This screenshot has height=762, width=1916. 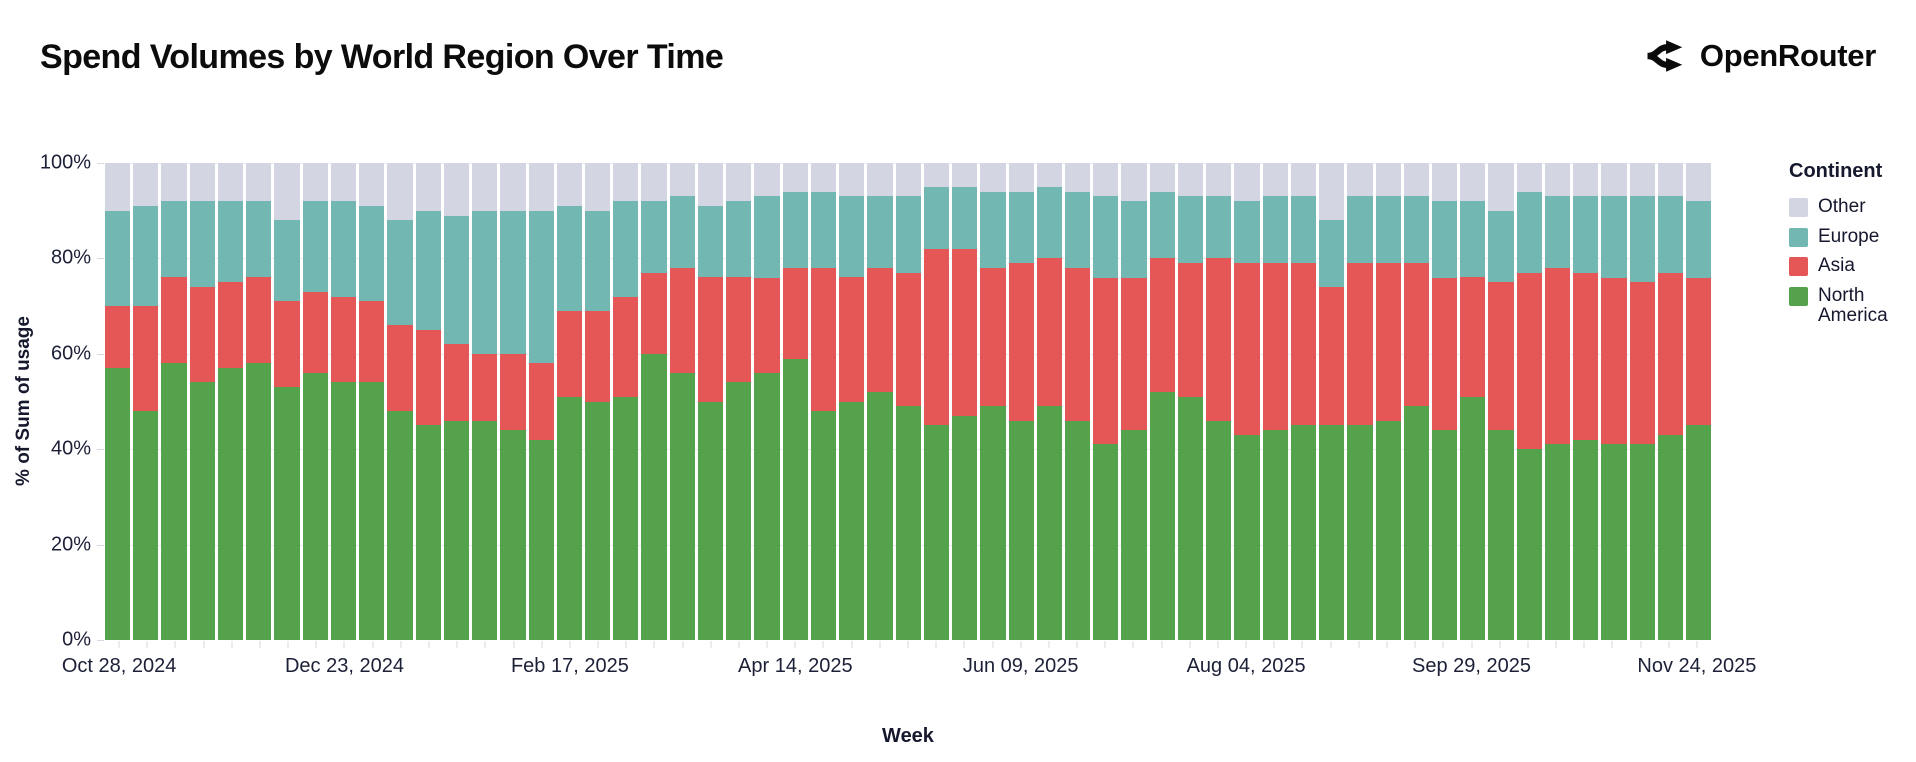 I want to click on legend-item-asia: Asia, so click(x=1850, y=266).